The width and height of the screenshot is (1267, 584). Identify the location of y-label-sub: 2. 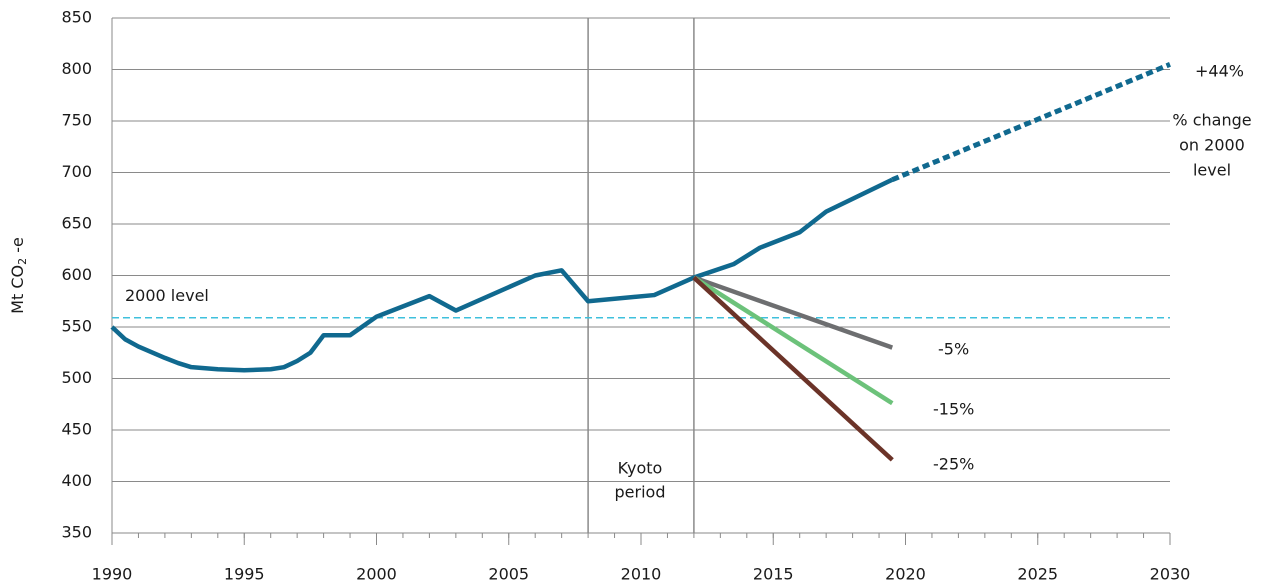
(22, 261).